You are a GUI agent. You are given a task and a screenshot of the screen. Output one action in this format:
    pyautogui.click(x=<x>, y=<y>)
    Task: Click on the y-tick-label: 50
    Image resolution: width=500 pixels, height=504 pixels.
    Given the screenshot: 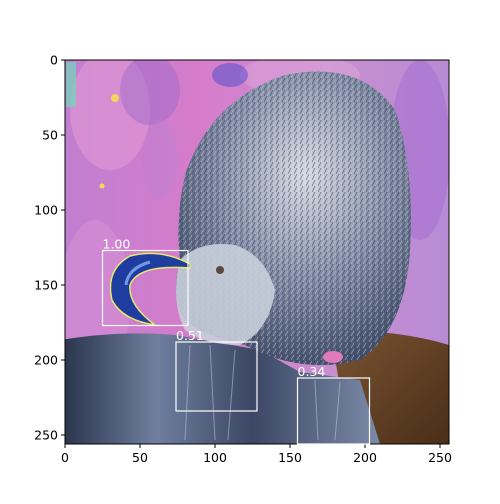 What is the action you would take?
    pyautogui.click(x=50, y=135)
    